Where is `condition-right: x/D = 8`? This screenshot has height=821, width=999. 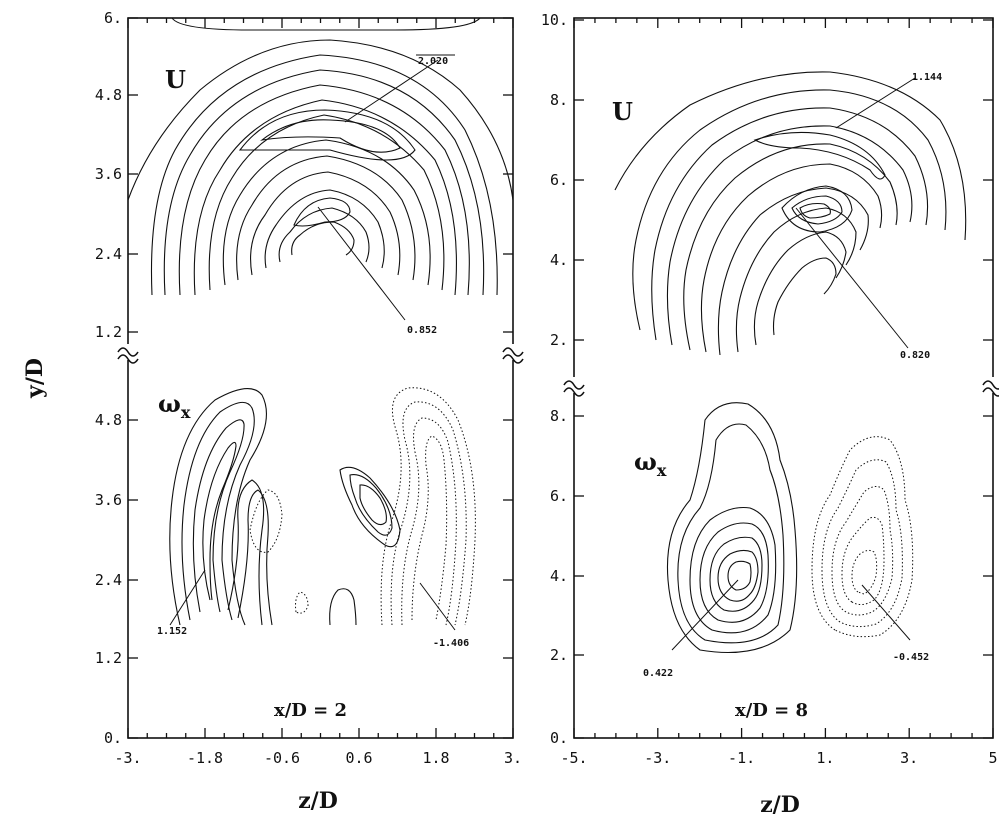
condition-right: x/D = 8 is located at coordinates (771, 710).